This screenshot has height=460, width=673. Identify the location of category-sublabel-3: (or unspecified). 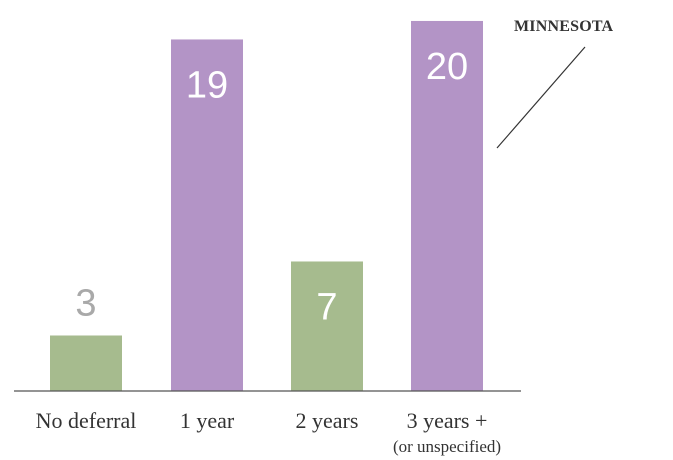
(447, 446).